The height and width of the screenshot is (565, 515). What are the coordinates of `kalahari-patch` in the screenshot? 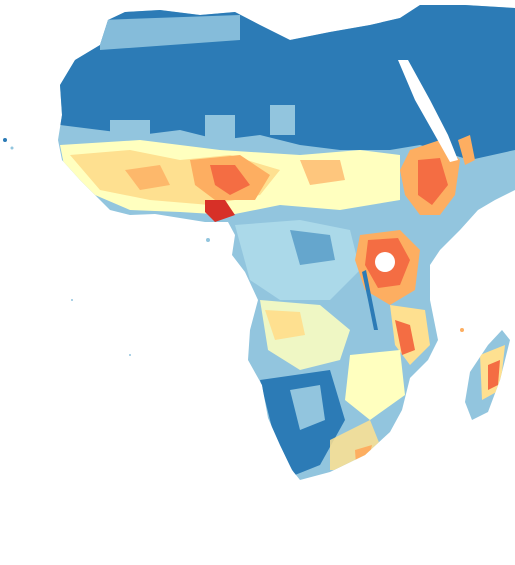 It's located at (307, 407).